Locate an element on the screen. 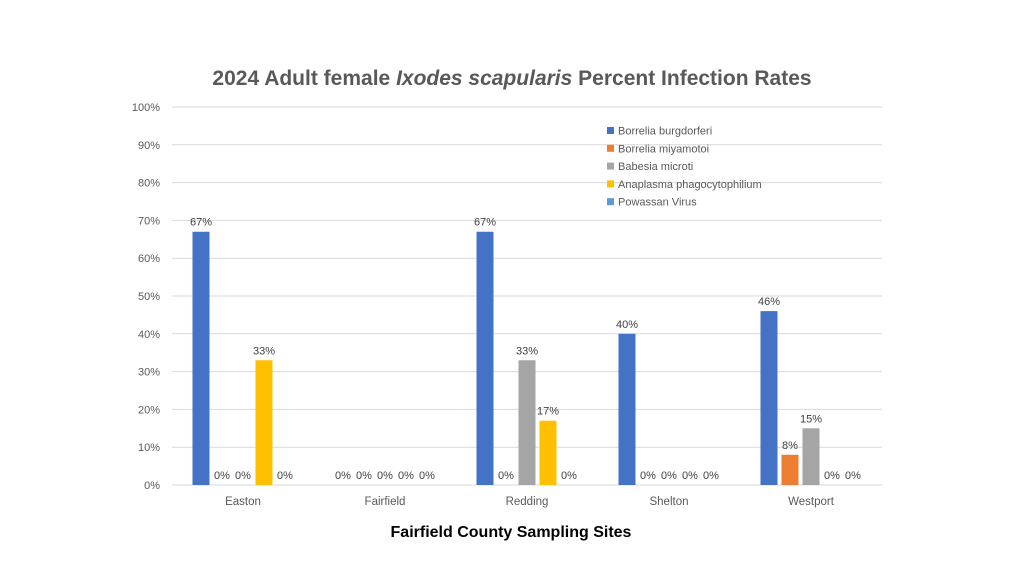 The image size is (1024, 576). x-category-label: Easton is located at coordinates (243, 502).